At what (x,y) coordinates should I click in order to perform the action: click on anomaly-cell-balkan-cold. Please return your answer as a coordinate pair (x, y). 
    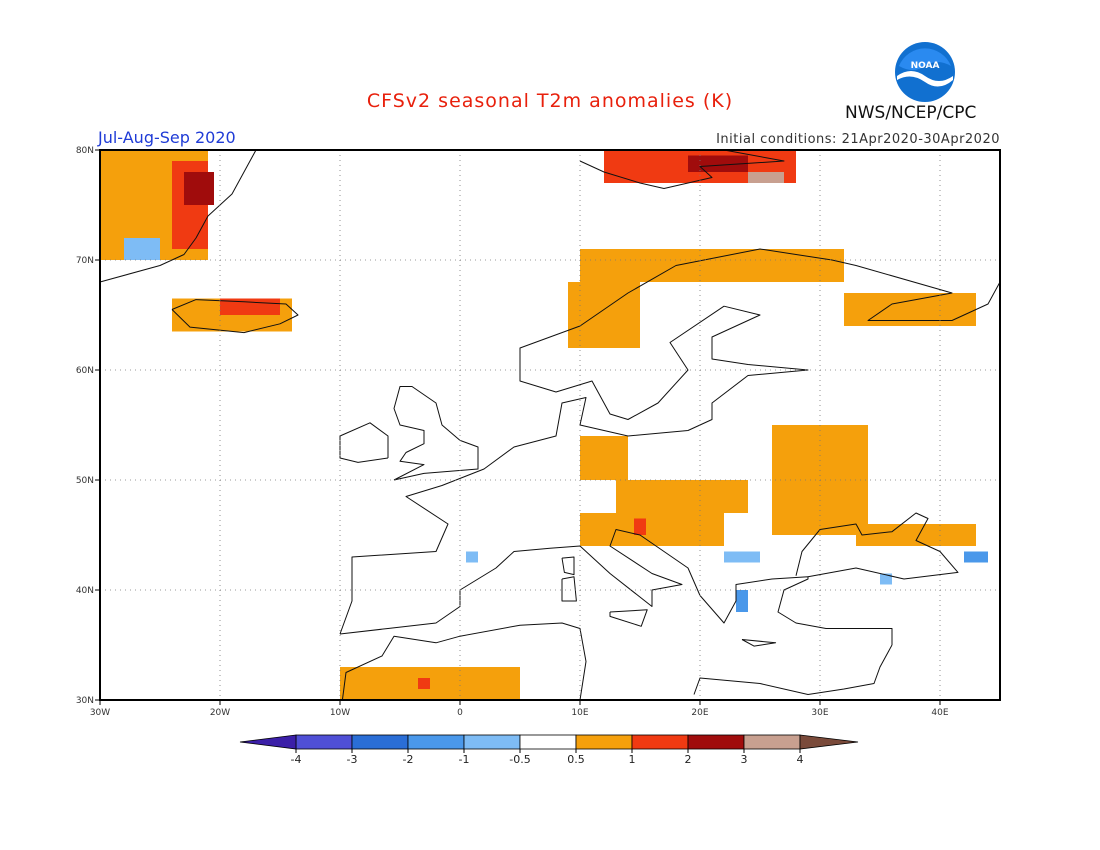
    Looking at the image, I should click on (742, 557).